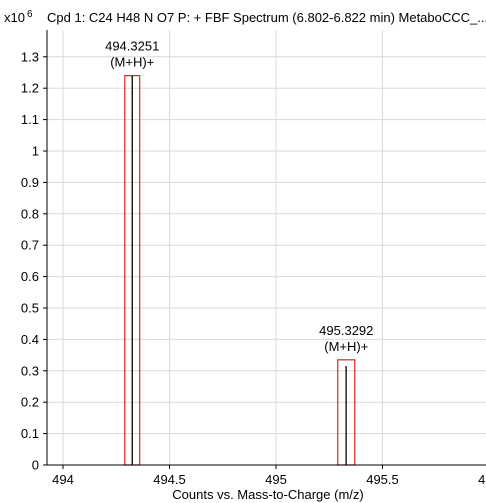 This screenshot has width=486, height=503. I want to click on y-tick-label: 1, so click(35, 151).